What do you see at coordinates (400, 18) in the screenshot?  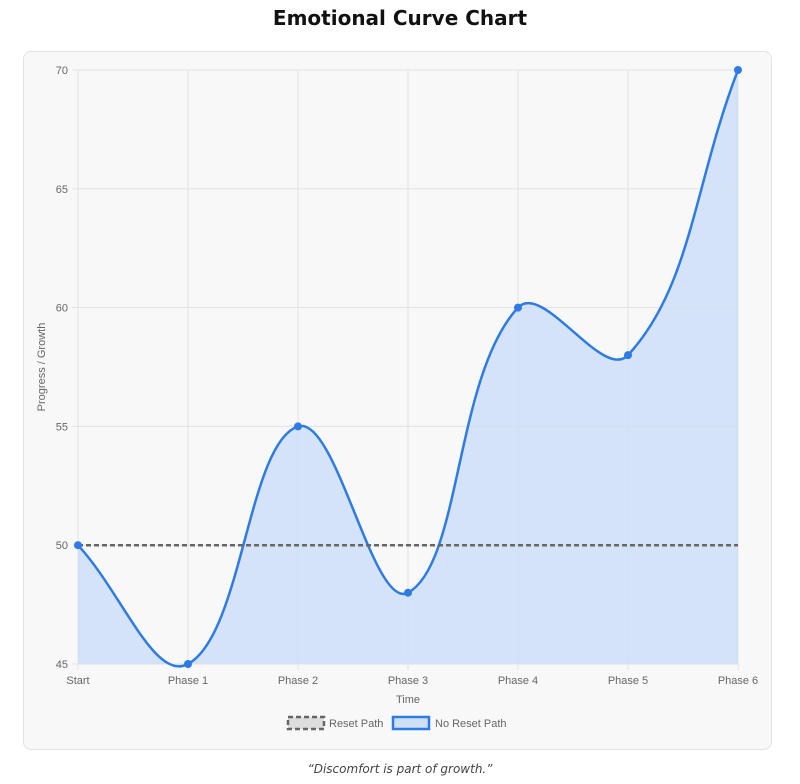 I see `page-title: Emotional Curve Chart` at bounding box center [400, 18].